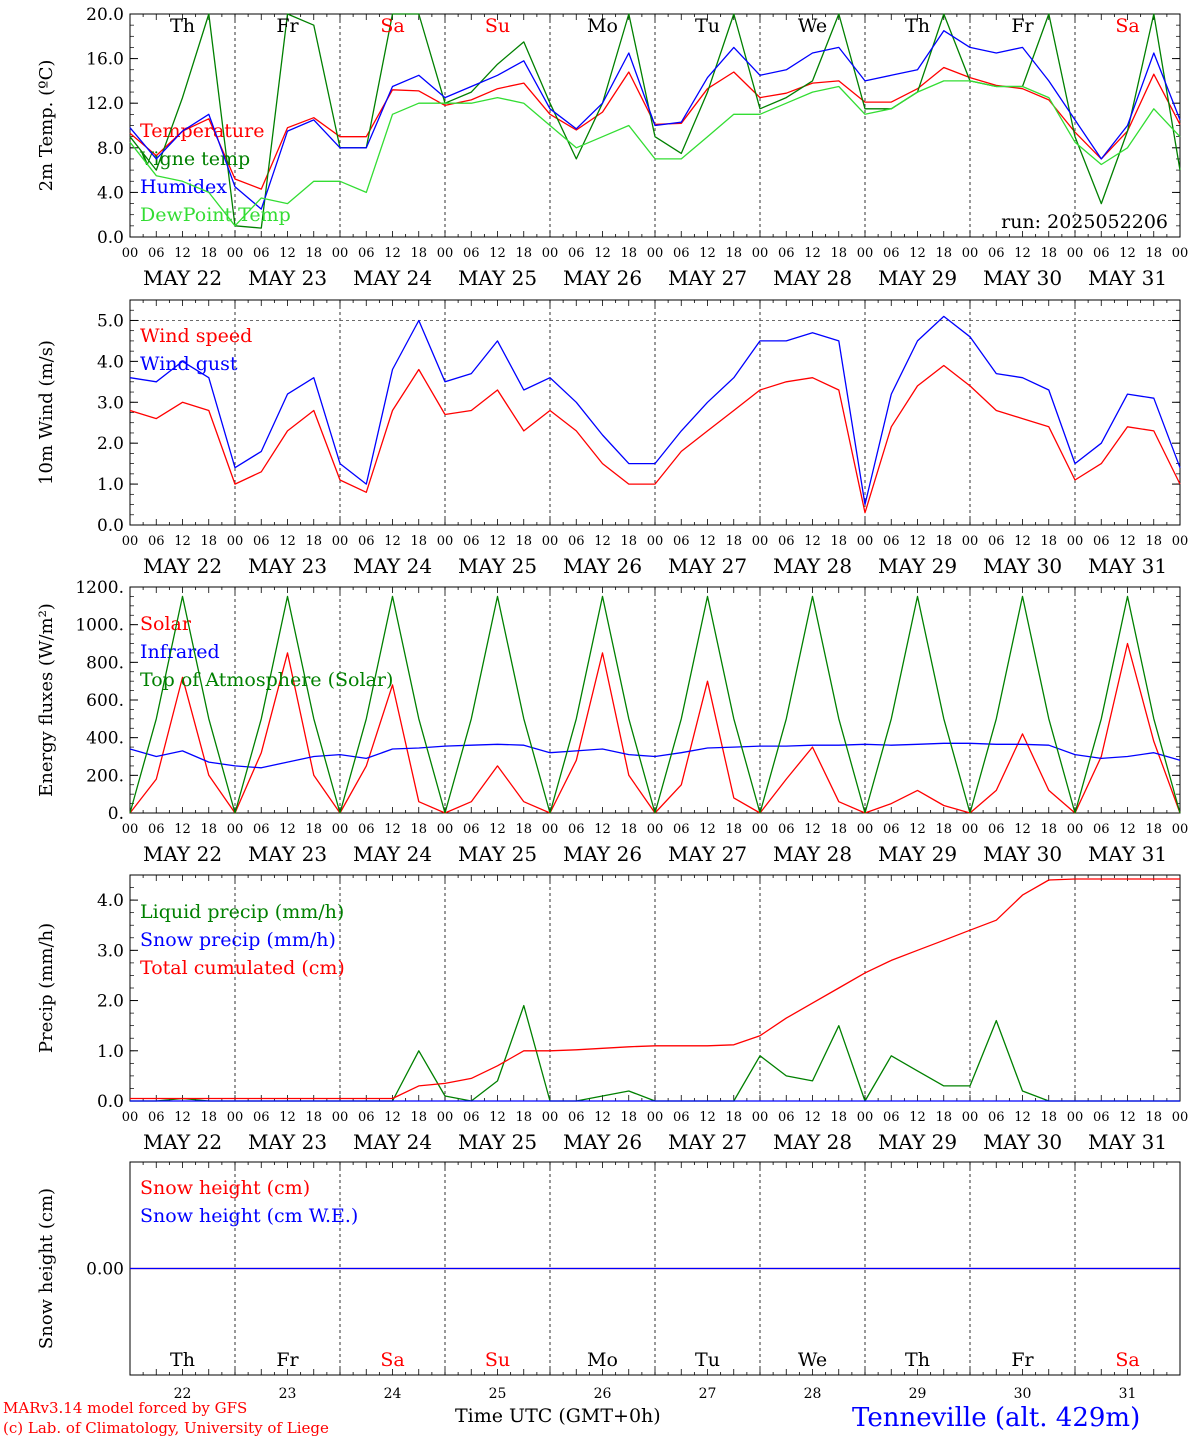 Image resolution: width=1194 pixels, height=1445 pixels. I want to click on plot-frame, so click(655, 412).